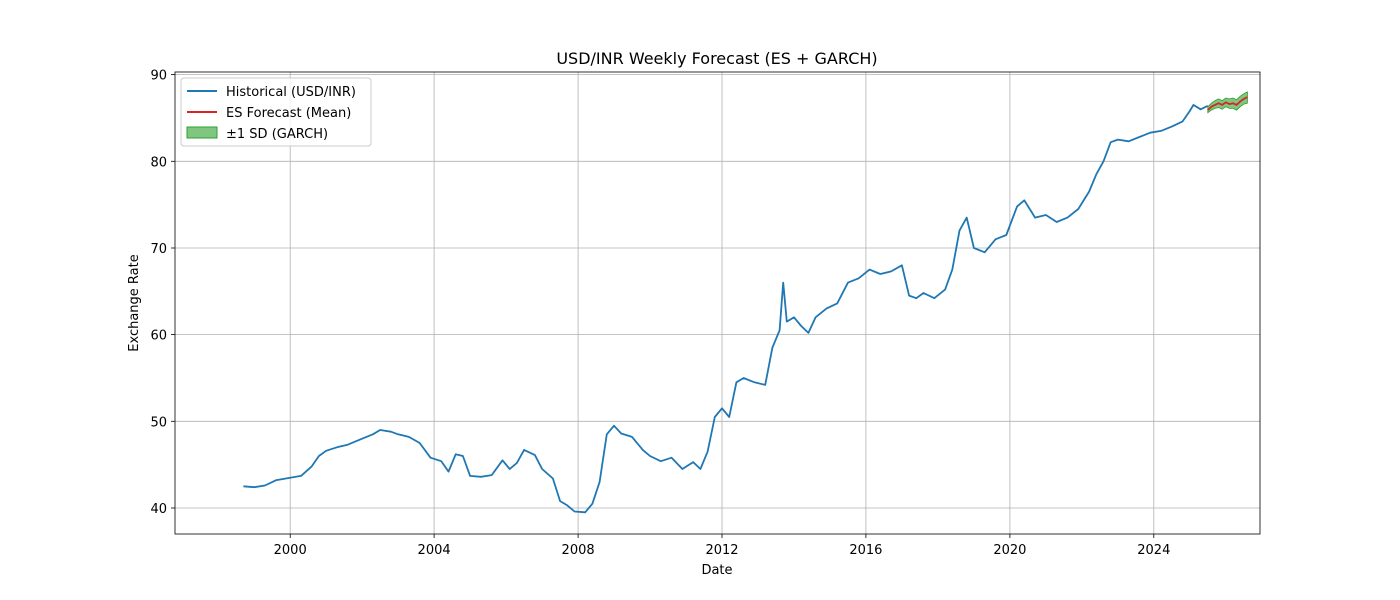 The height and width of the screenshot is (600, 1400). What do you see at coordinates (158, 336) in the screenshot?
I see `y-tick-label: 60` at bounding box center [158, 336].